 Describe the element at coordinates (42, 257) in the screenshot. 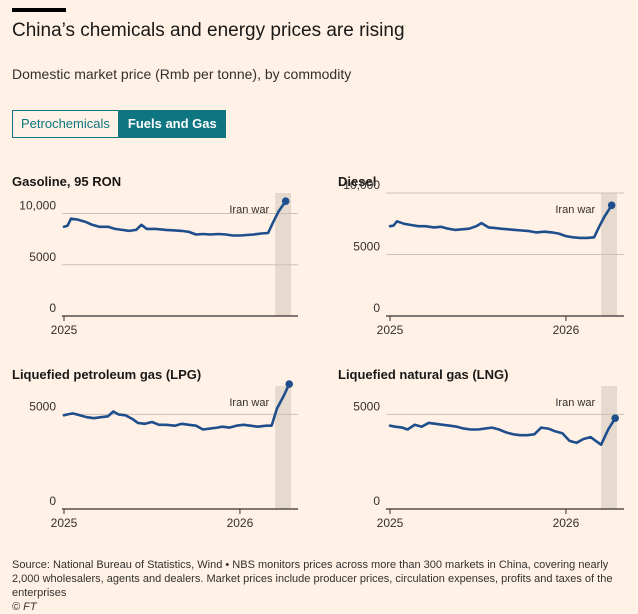

I see `y-tick-label-0-1: 5000` at that location.